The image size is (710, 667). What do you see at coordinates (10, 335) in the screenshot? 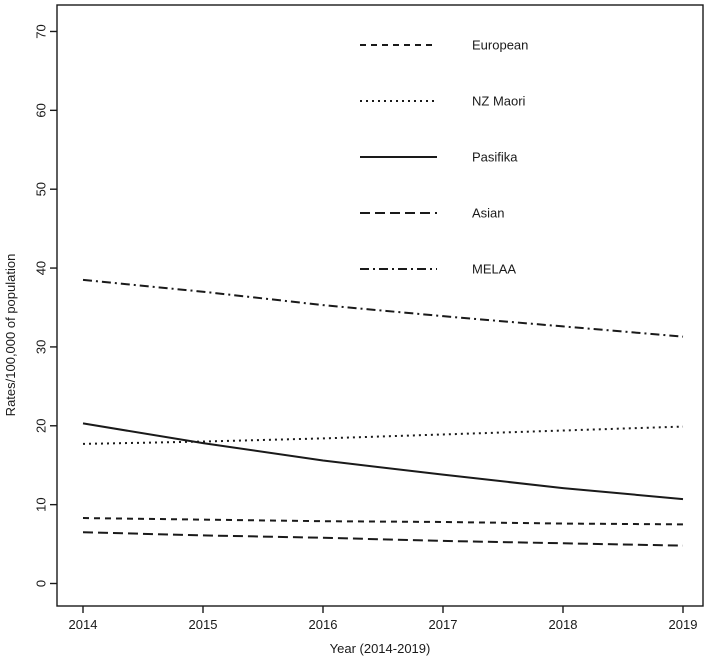
I see `y-axis-title: Rates/100,000 of population` at bounding box center [10, 335].